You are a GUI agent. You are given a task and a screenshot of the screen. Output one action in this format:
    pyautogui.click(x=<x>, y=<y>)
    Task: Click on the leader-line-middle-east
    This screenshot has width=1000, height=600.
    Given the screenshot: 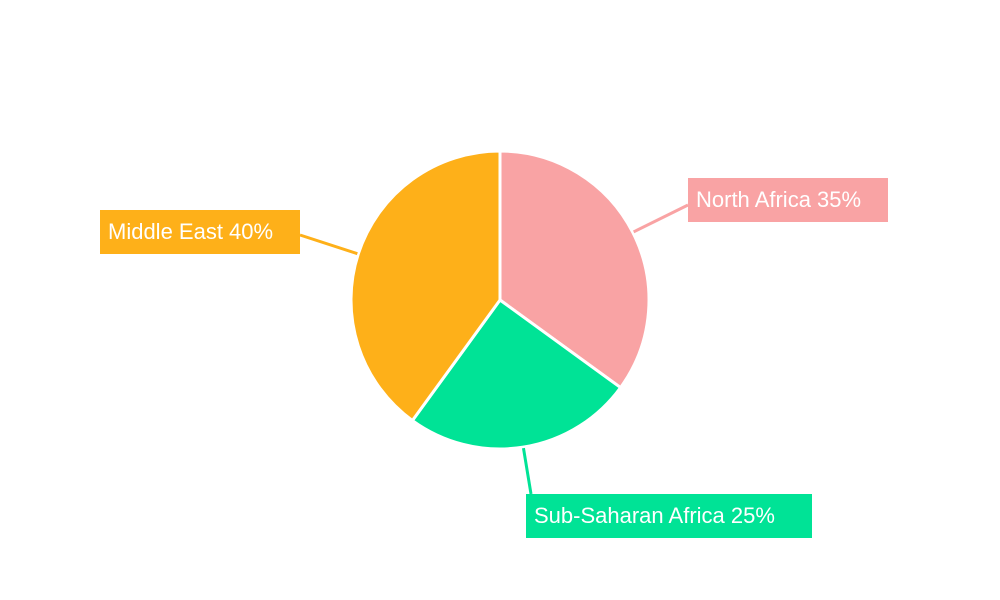 What is the action you would take?
    pyautogui.click(x=328, y=244)
    